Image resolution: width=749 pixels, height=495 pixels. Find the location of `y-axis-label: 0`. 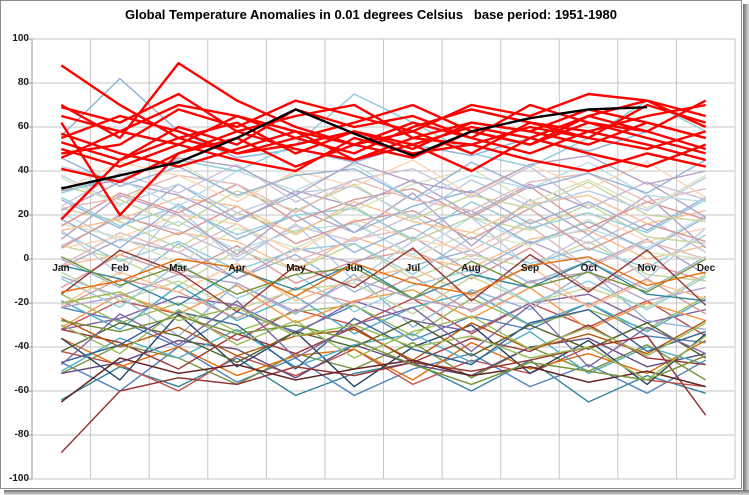

y-axis-label: 0 is located at coordinates (26, 258).